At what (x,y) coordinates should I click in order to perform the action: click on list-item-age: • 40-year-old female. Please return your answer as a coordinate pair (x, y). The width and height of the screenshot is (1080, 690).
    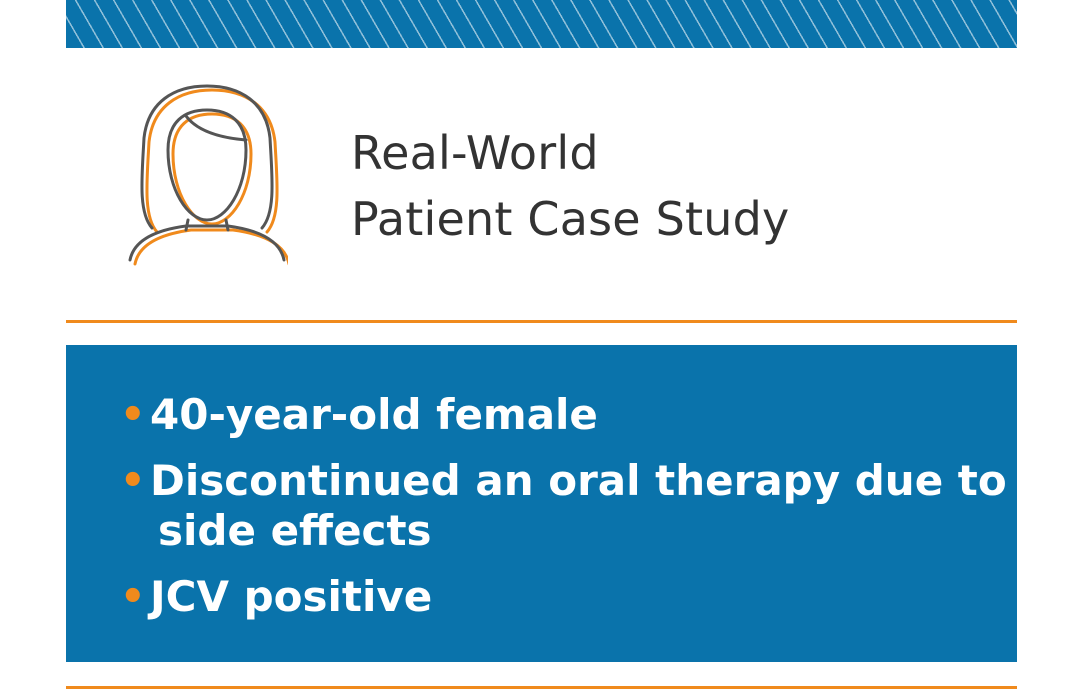
    Looking at the image, I should click on (560, 415).